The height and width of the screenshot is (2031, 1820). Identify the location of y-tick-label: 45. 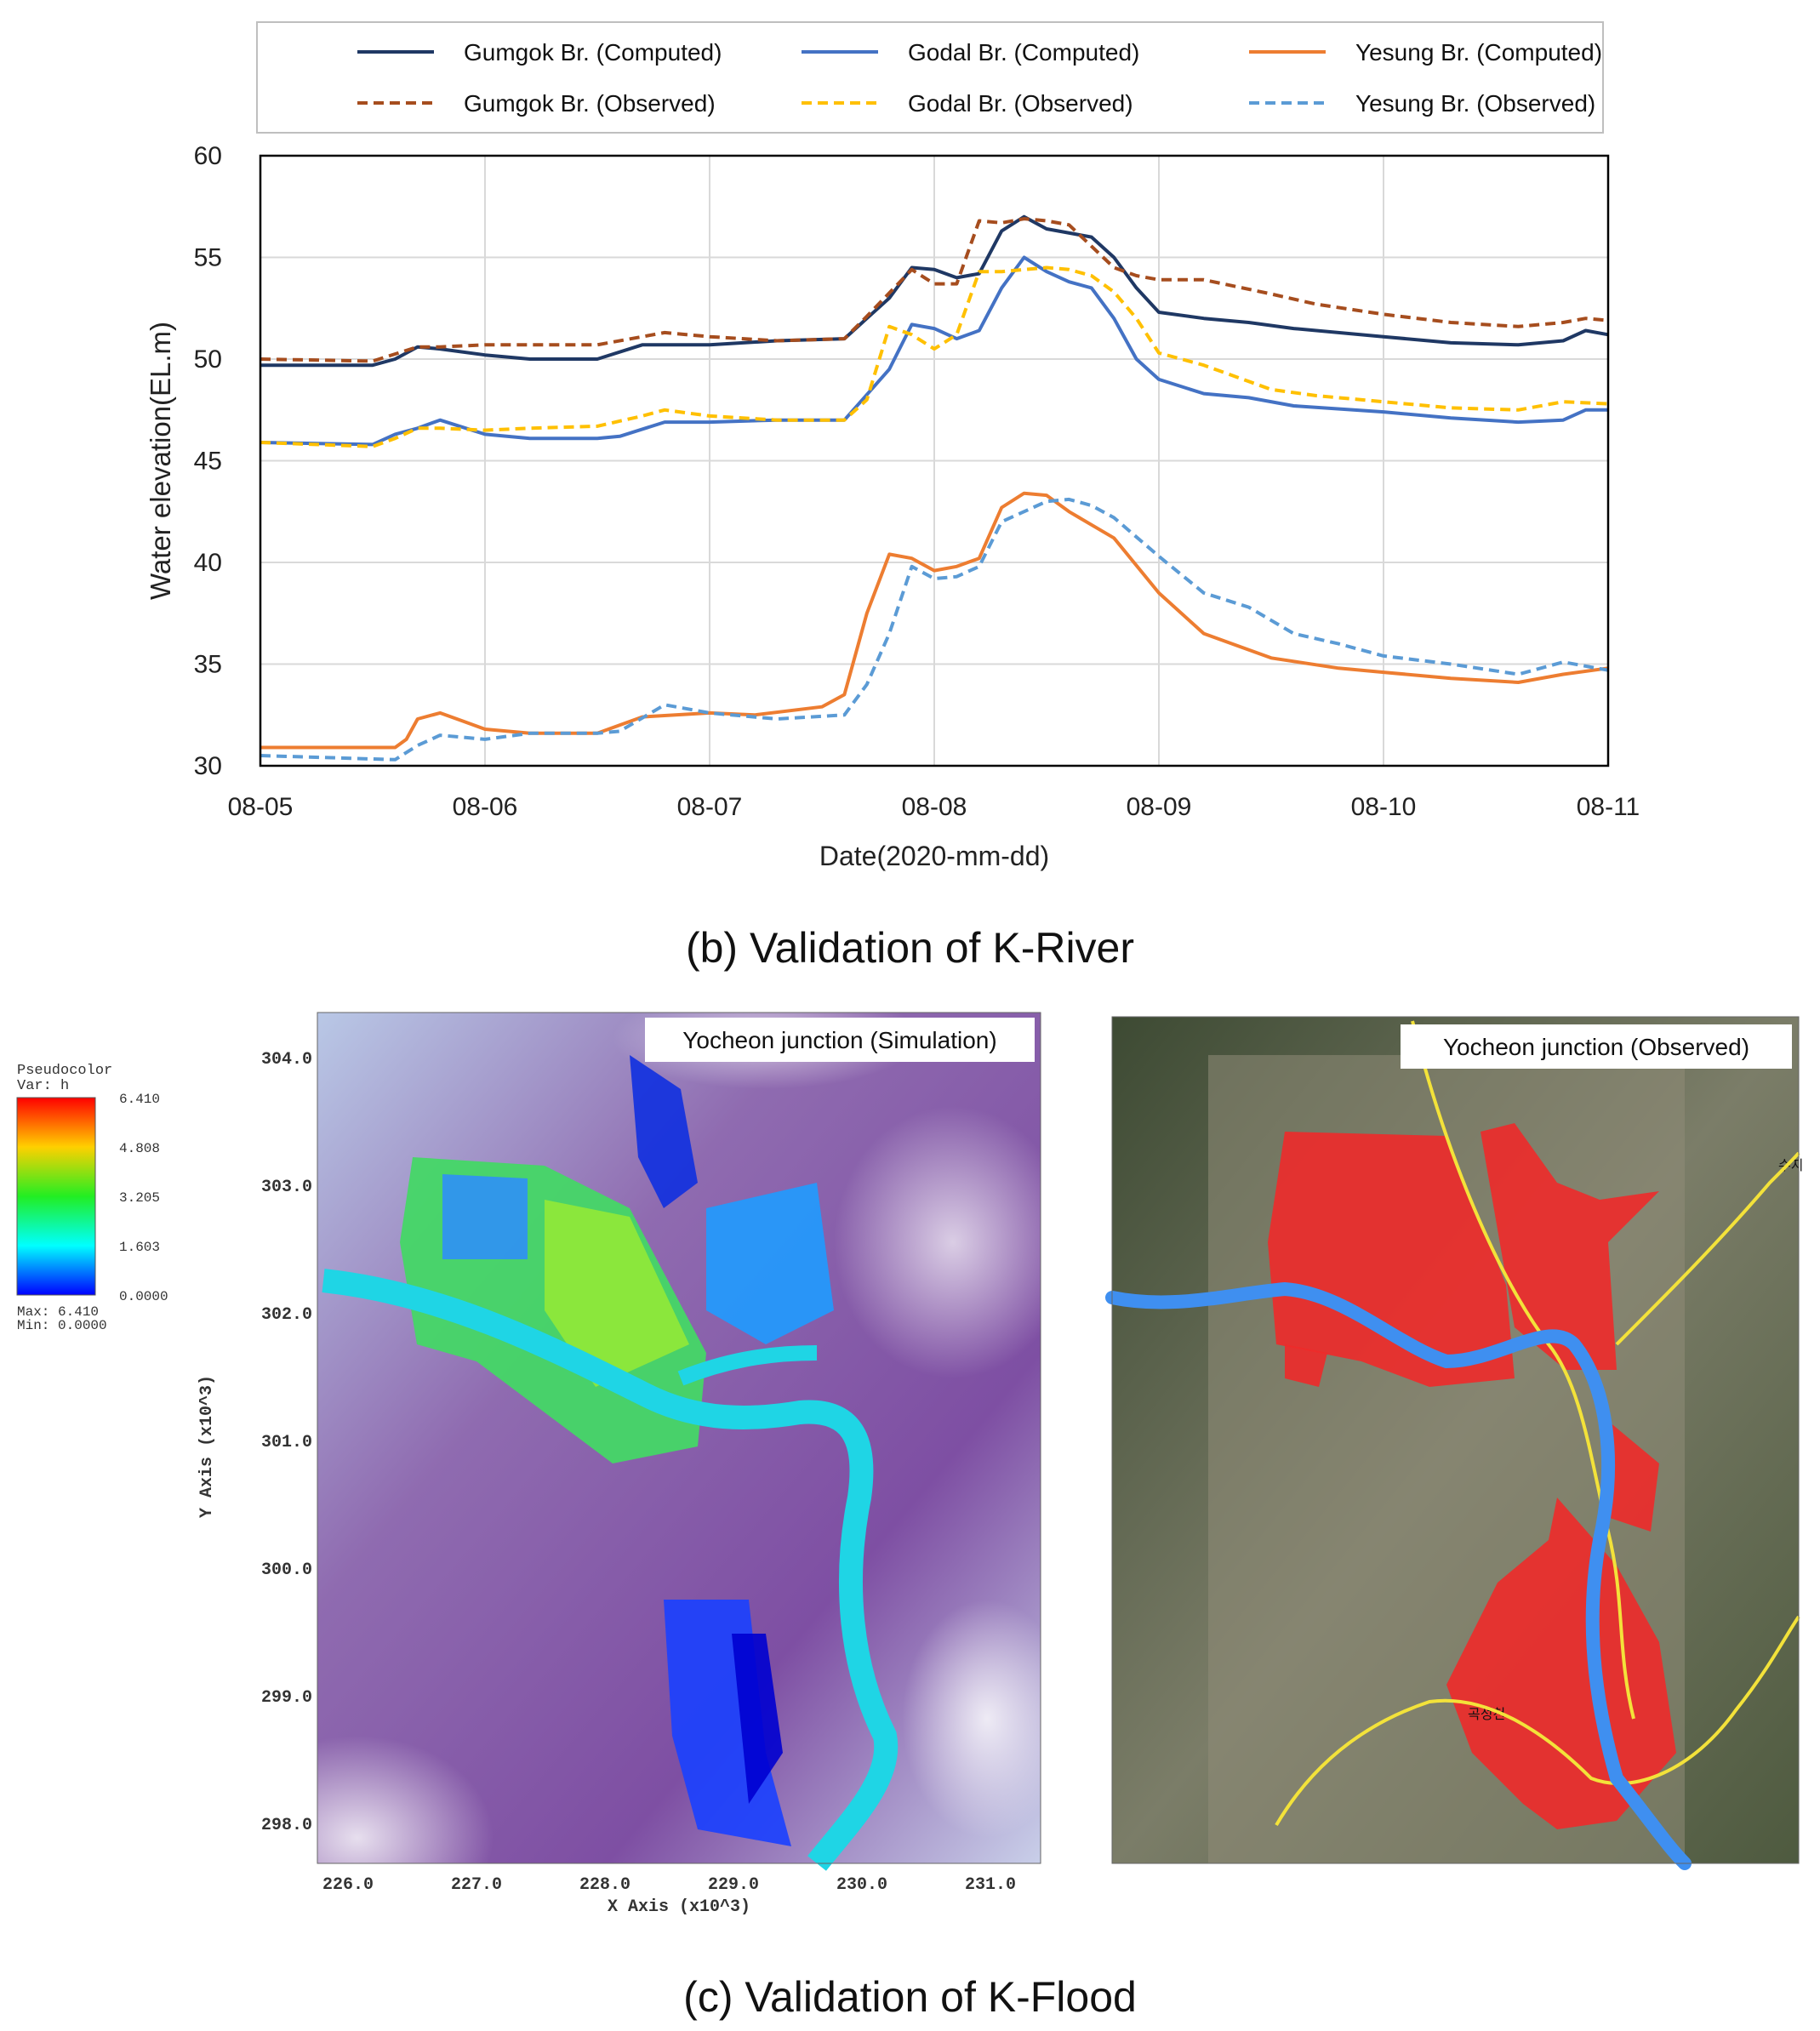
(208, 462).